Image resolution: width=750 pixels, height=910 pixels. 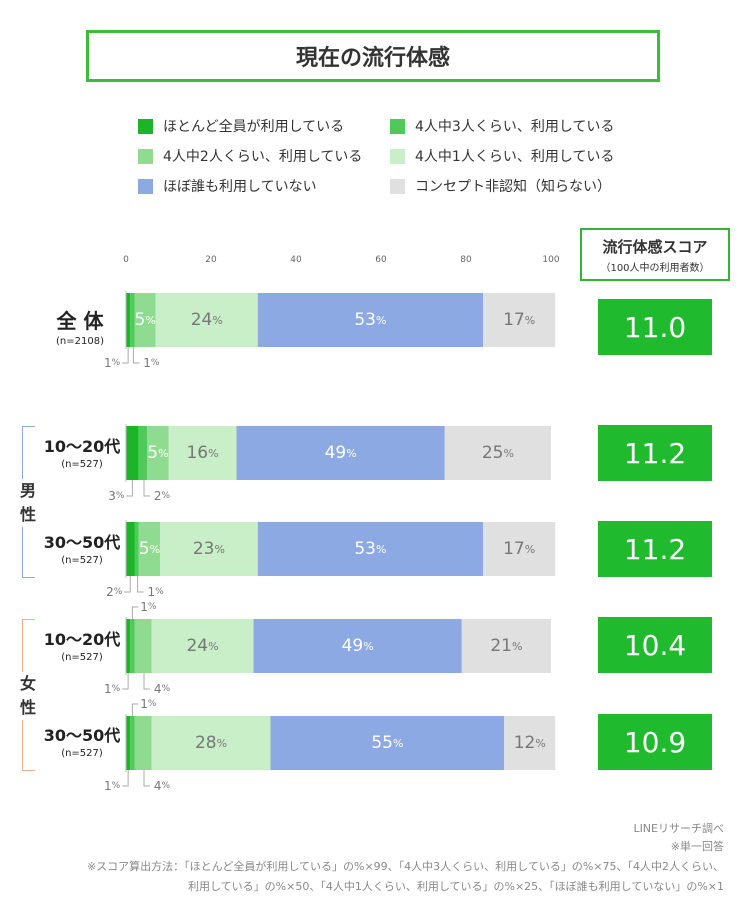 What do you see at coordinates (254, 127) in the screenshot?
I see `legend-label: ほとんど全員が利用している` at bounding box center [254, 127].